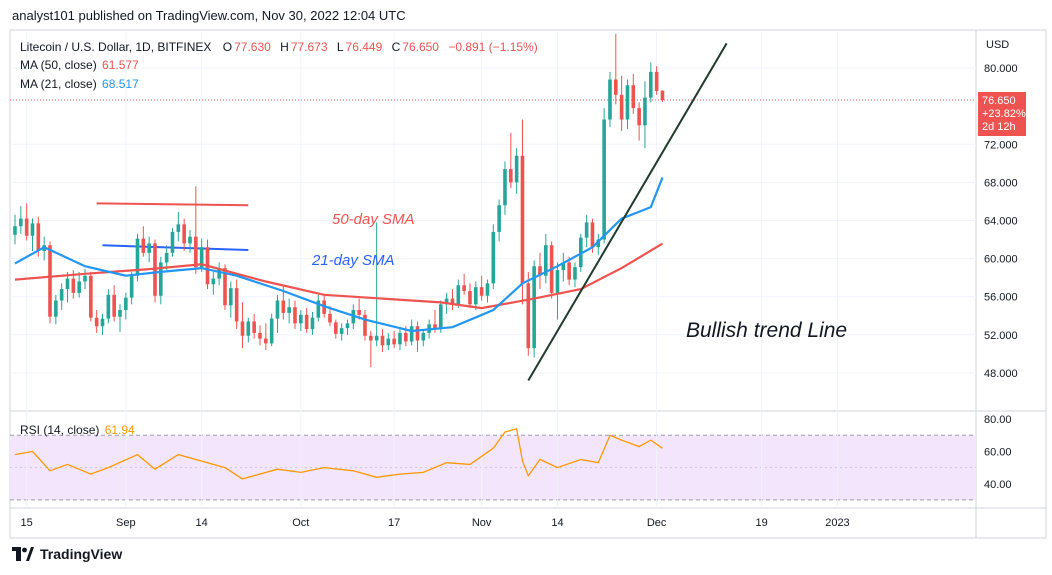  I want to click on trend-annotation: Bullish trend Line, so click(766, 330).